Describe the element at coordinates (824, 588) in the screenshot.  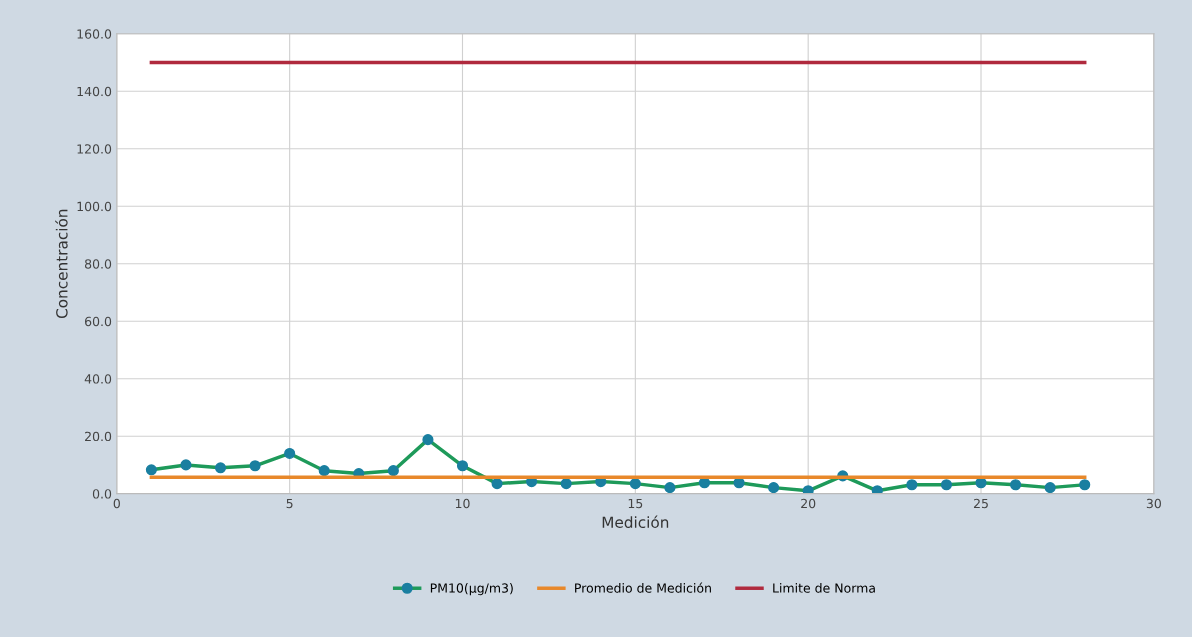
I see `legend-label: Limite de Norma` at that location.